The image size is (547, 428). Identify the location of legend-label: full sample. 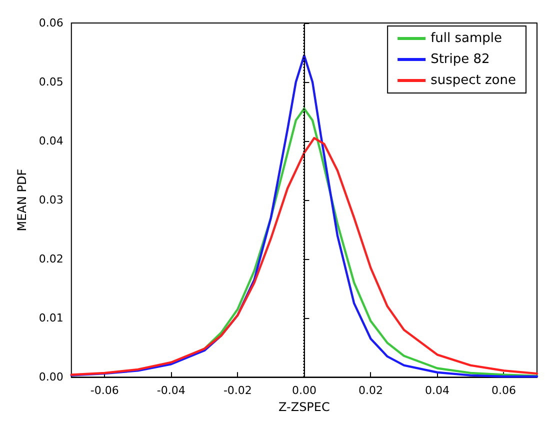
(466, 38).